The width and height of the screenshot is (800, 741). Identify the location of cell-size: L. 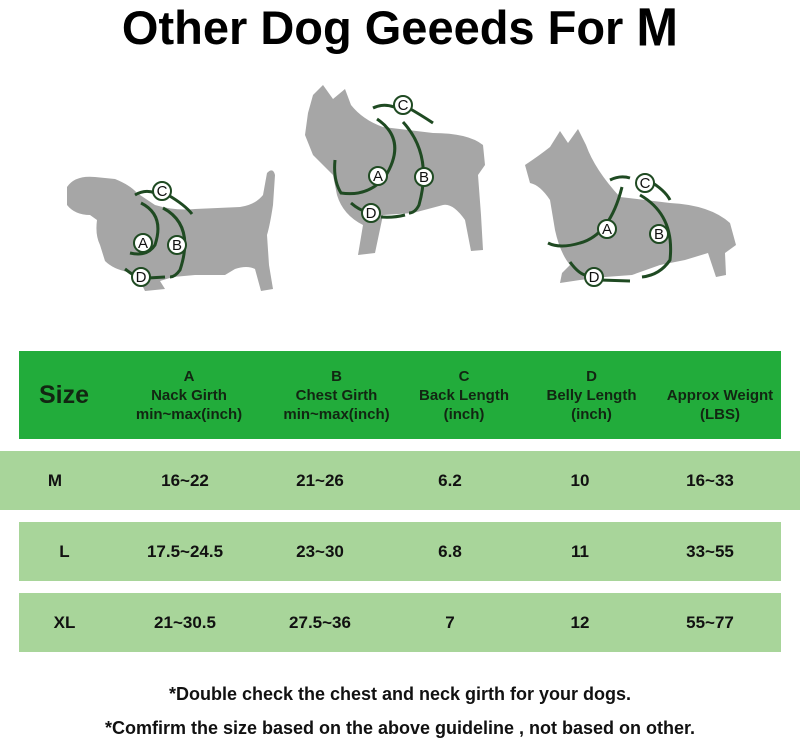
(64, 551).